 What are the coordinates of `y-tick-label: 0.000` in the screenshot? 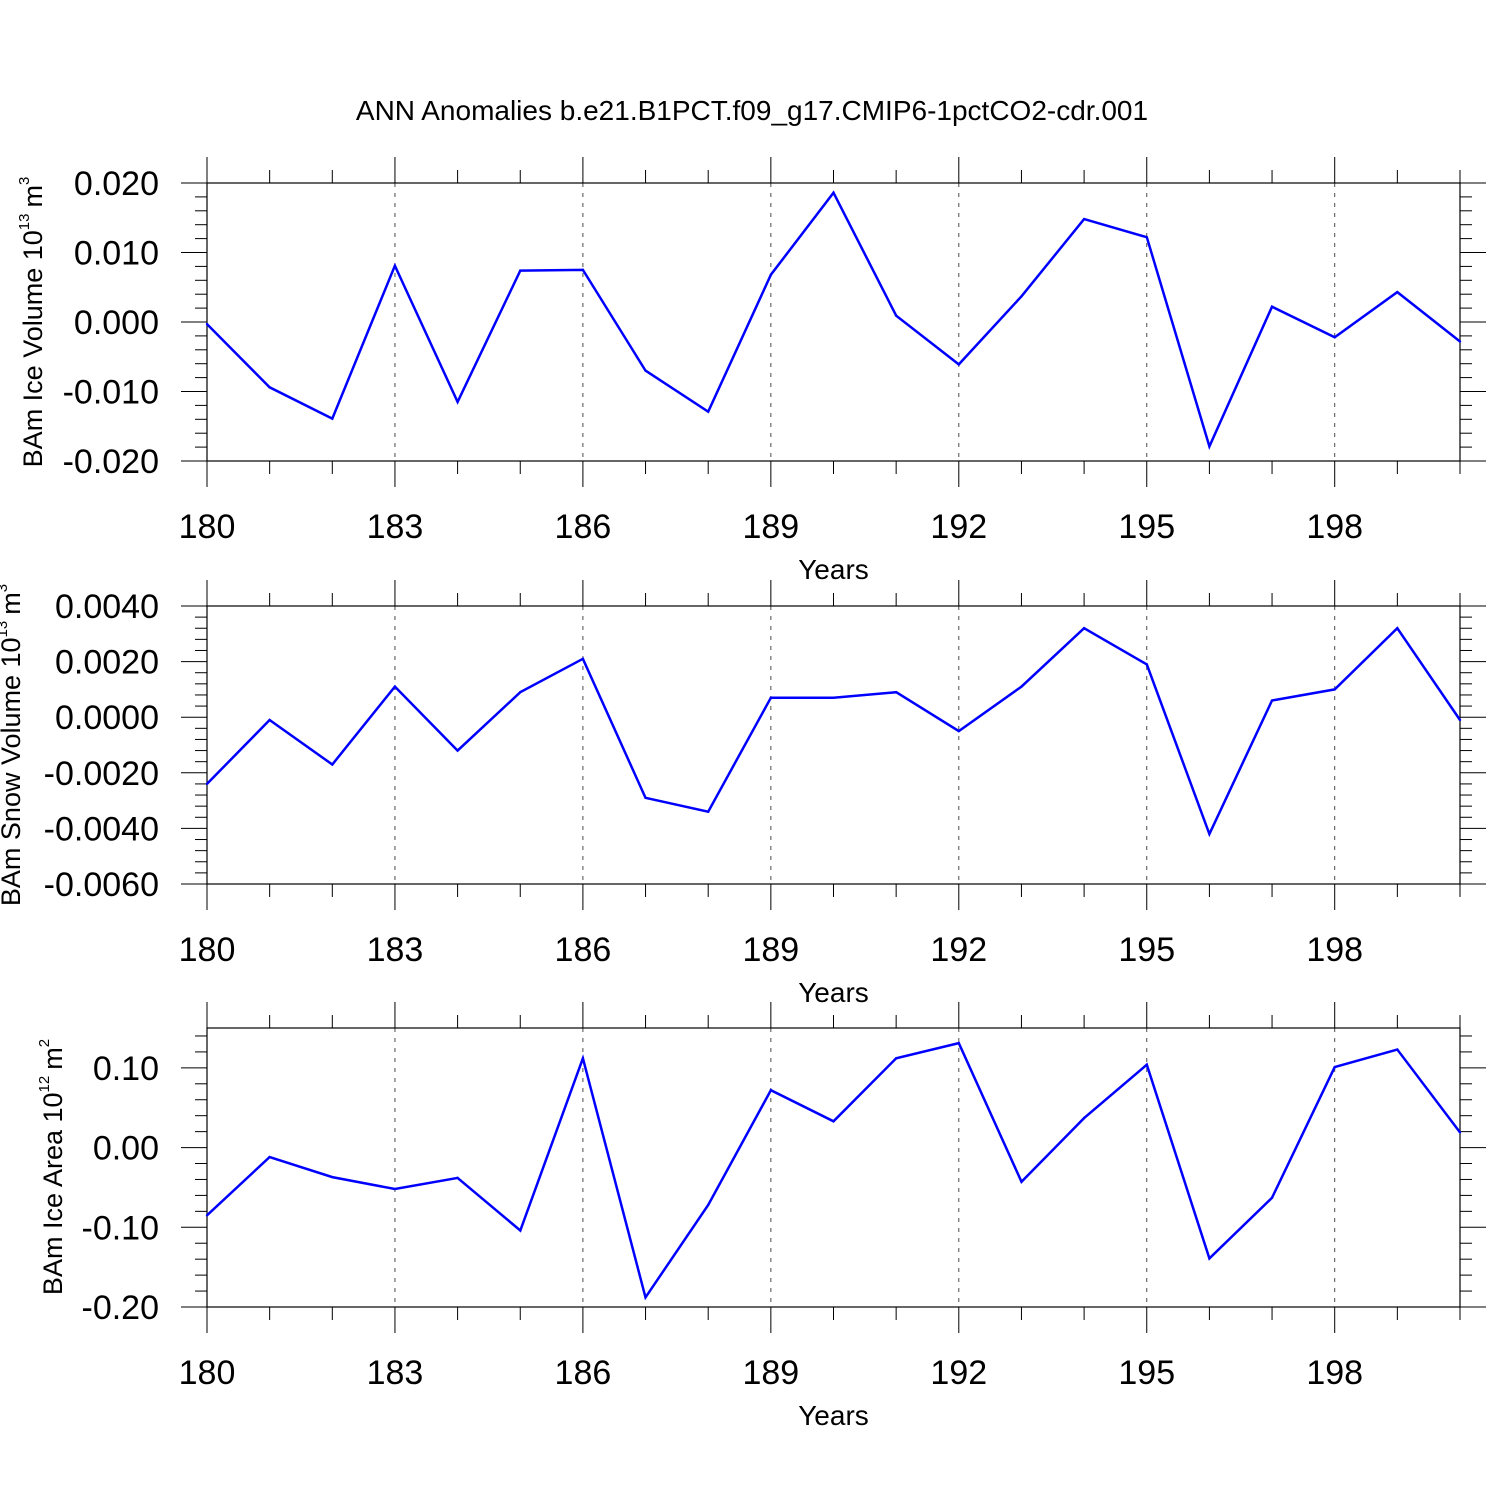 It's located at (116, 323).